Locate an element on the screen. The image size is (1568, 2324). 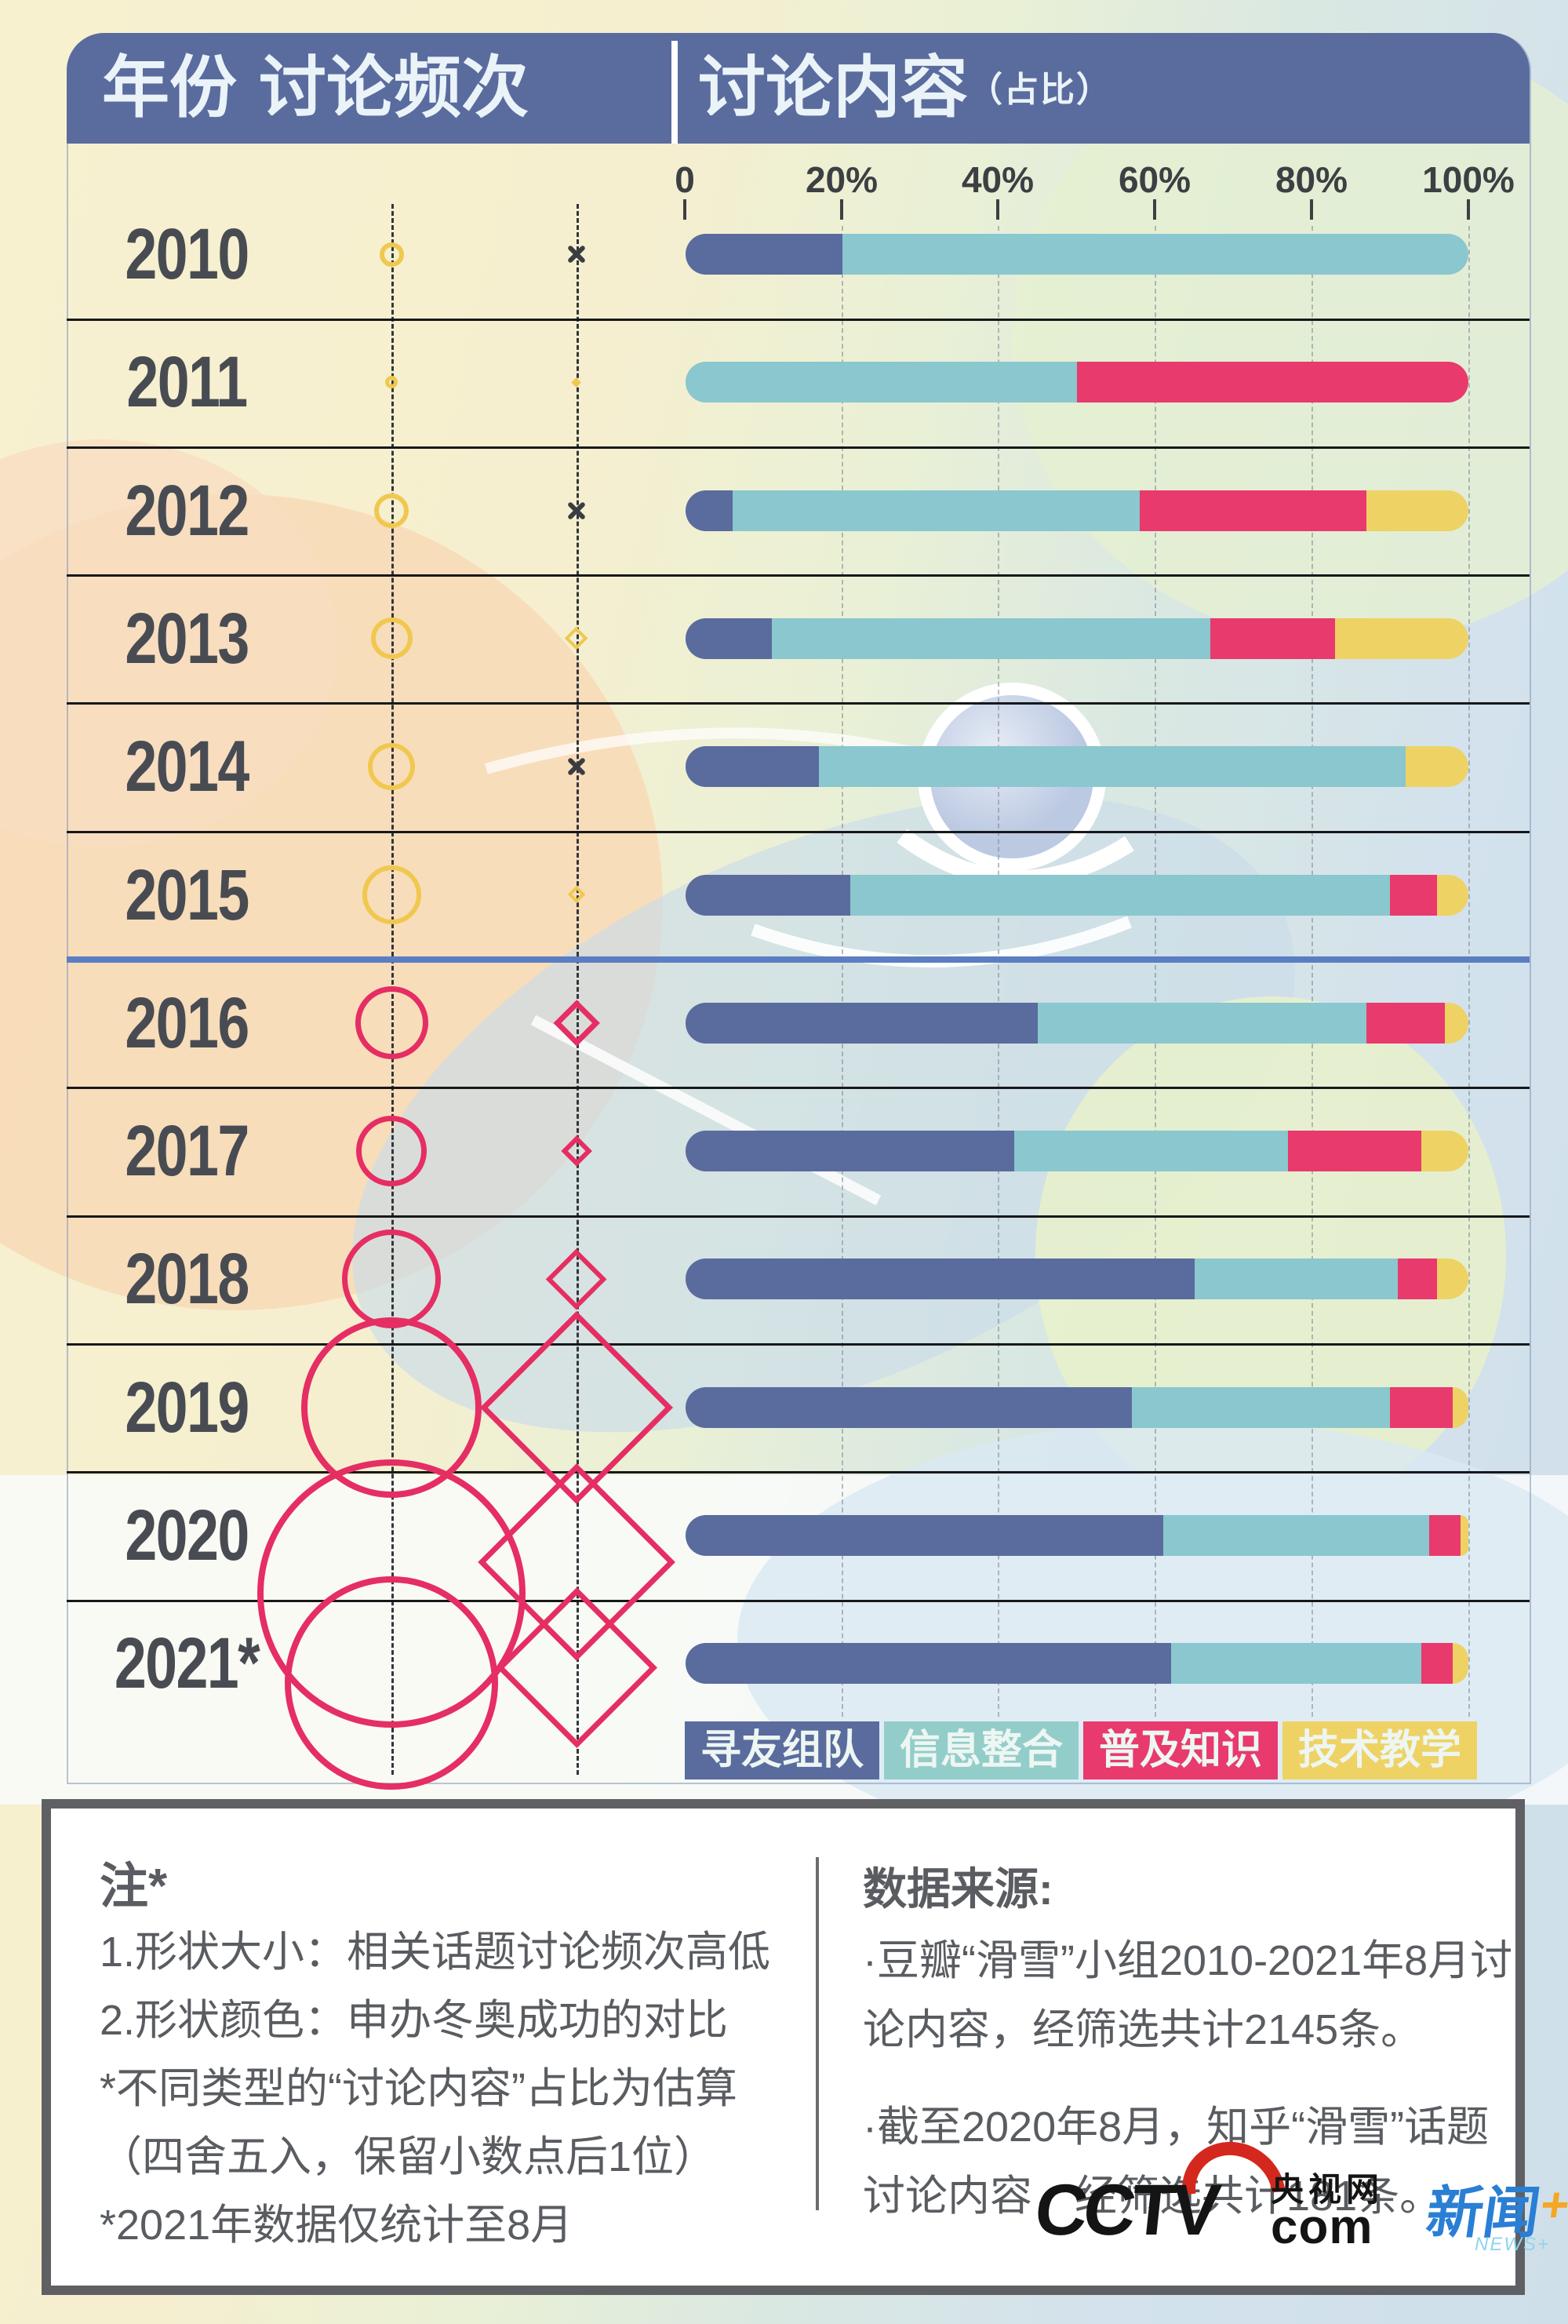
header-frequency-label: 讨论频次 is located at coordinates (394, 88).